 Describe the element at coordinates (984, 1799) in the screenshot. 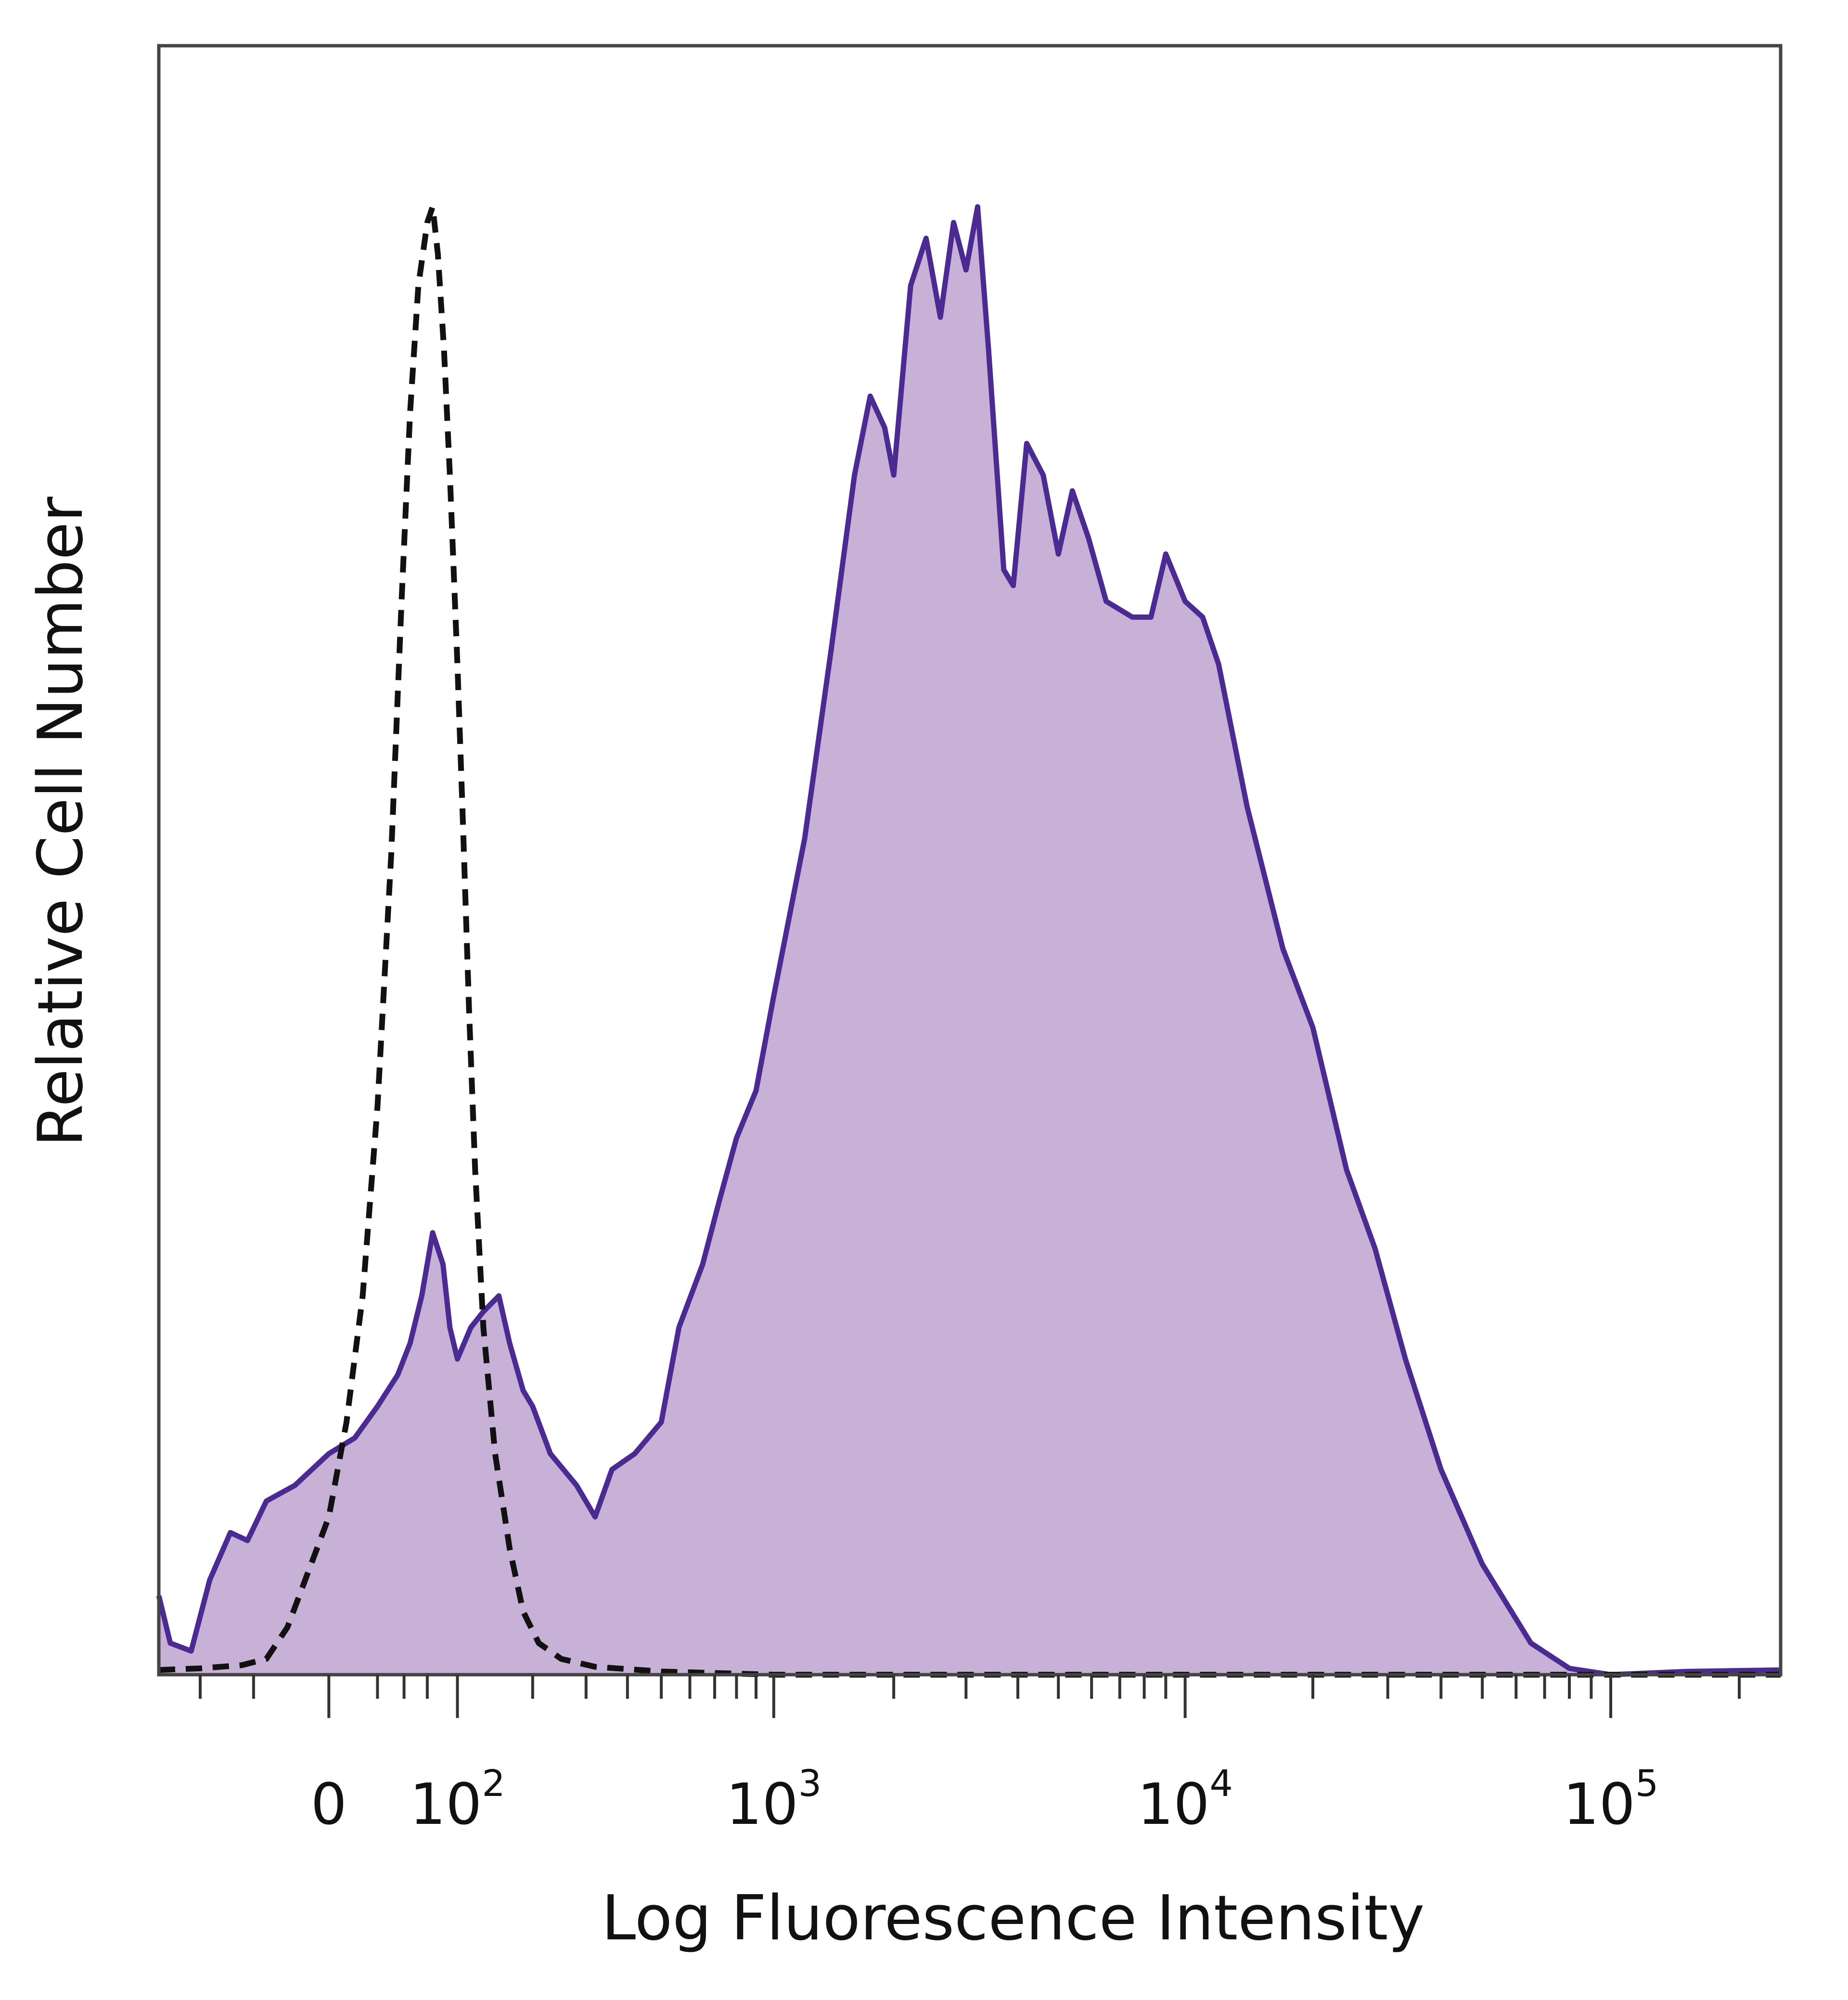

I see `x-axis-tick-labels: 0 10² 10³ 10⁴ 10⁵` at that location.